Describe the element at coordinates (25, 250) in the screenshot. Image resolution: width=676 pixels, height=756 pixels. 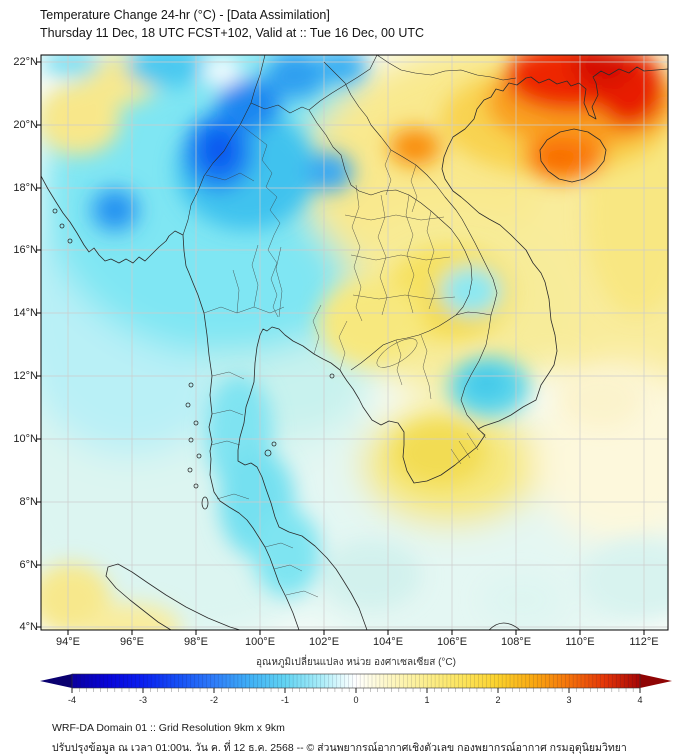
I see `lat-label-16n: 16°N` at that location.